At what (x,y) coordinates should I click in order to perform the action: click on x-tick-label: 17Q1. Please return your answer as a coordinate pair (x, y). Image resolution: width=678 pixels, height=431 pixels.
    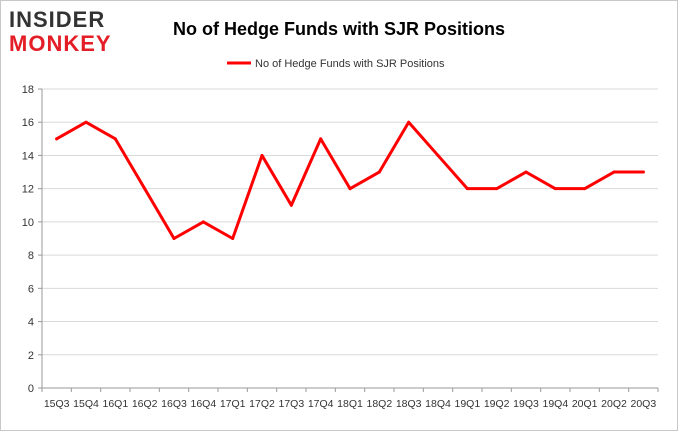
    Looking at the image, I should click on (233, 404).